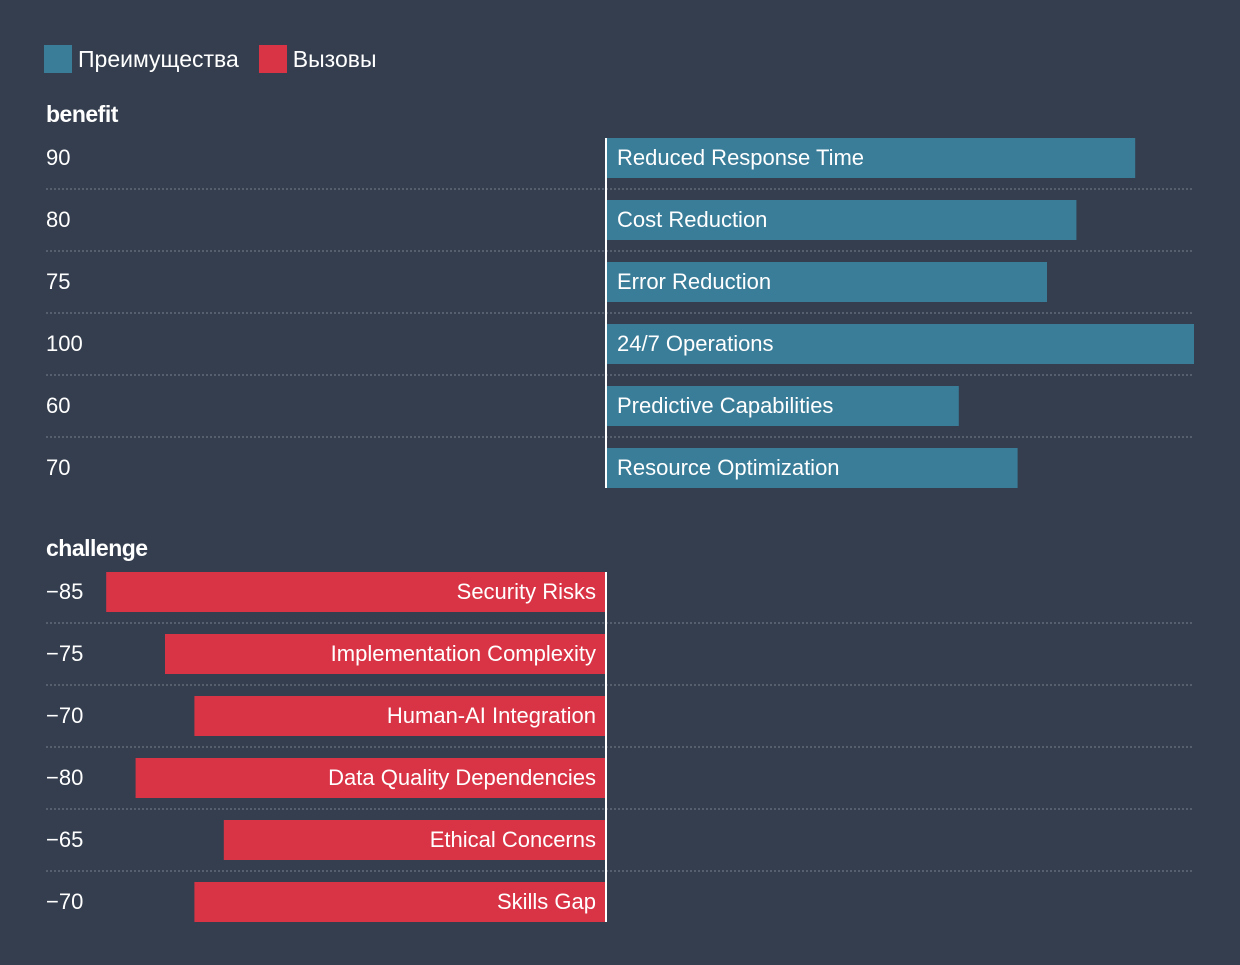  Describe the element at coordinates (900, 344) in the screenshot. I see `bar-24-7-operations` at that location.